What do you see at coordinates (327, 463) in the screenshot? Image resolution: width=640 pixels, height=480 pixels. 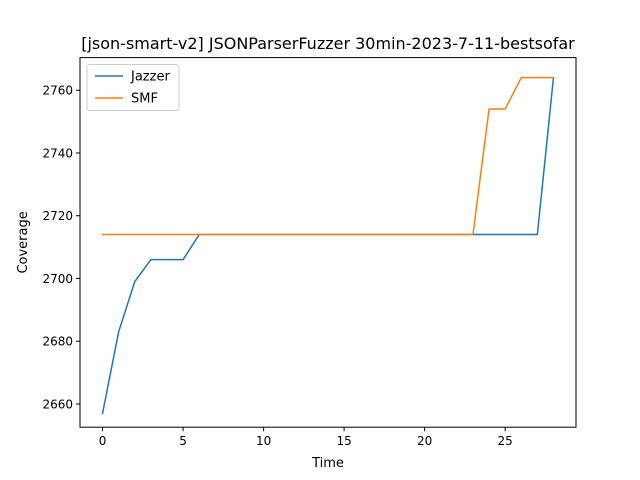 I see `x-axis-label: Time` at bounding box center [327, 463].